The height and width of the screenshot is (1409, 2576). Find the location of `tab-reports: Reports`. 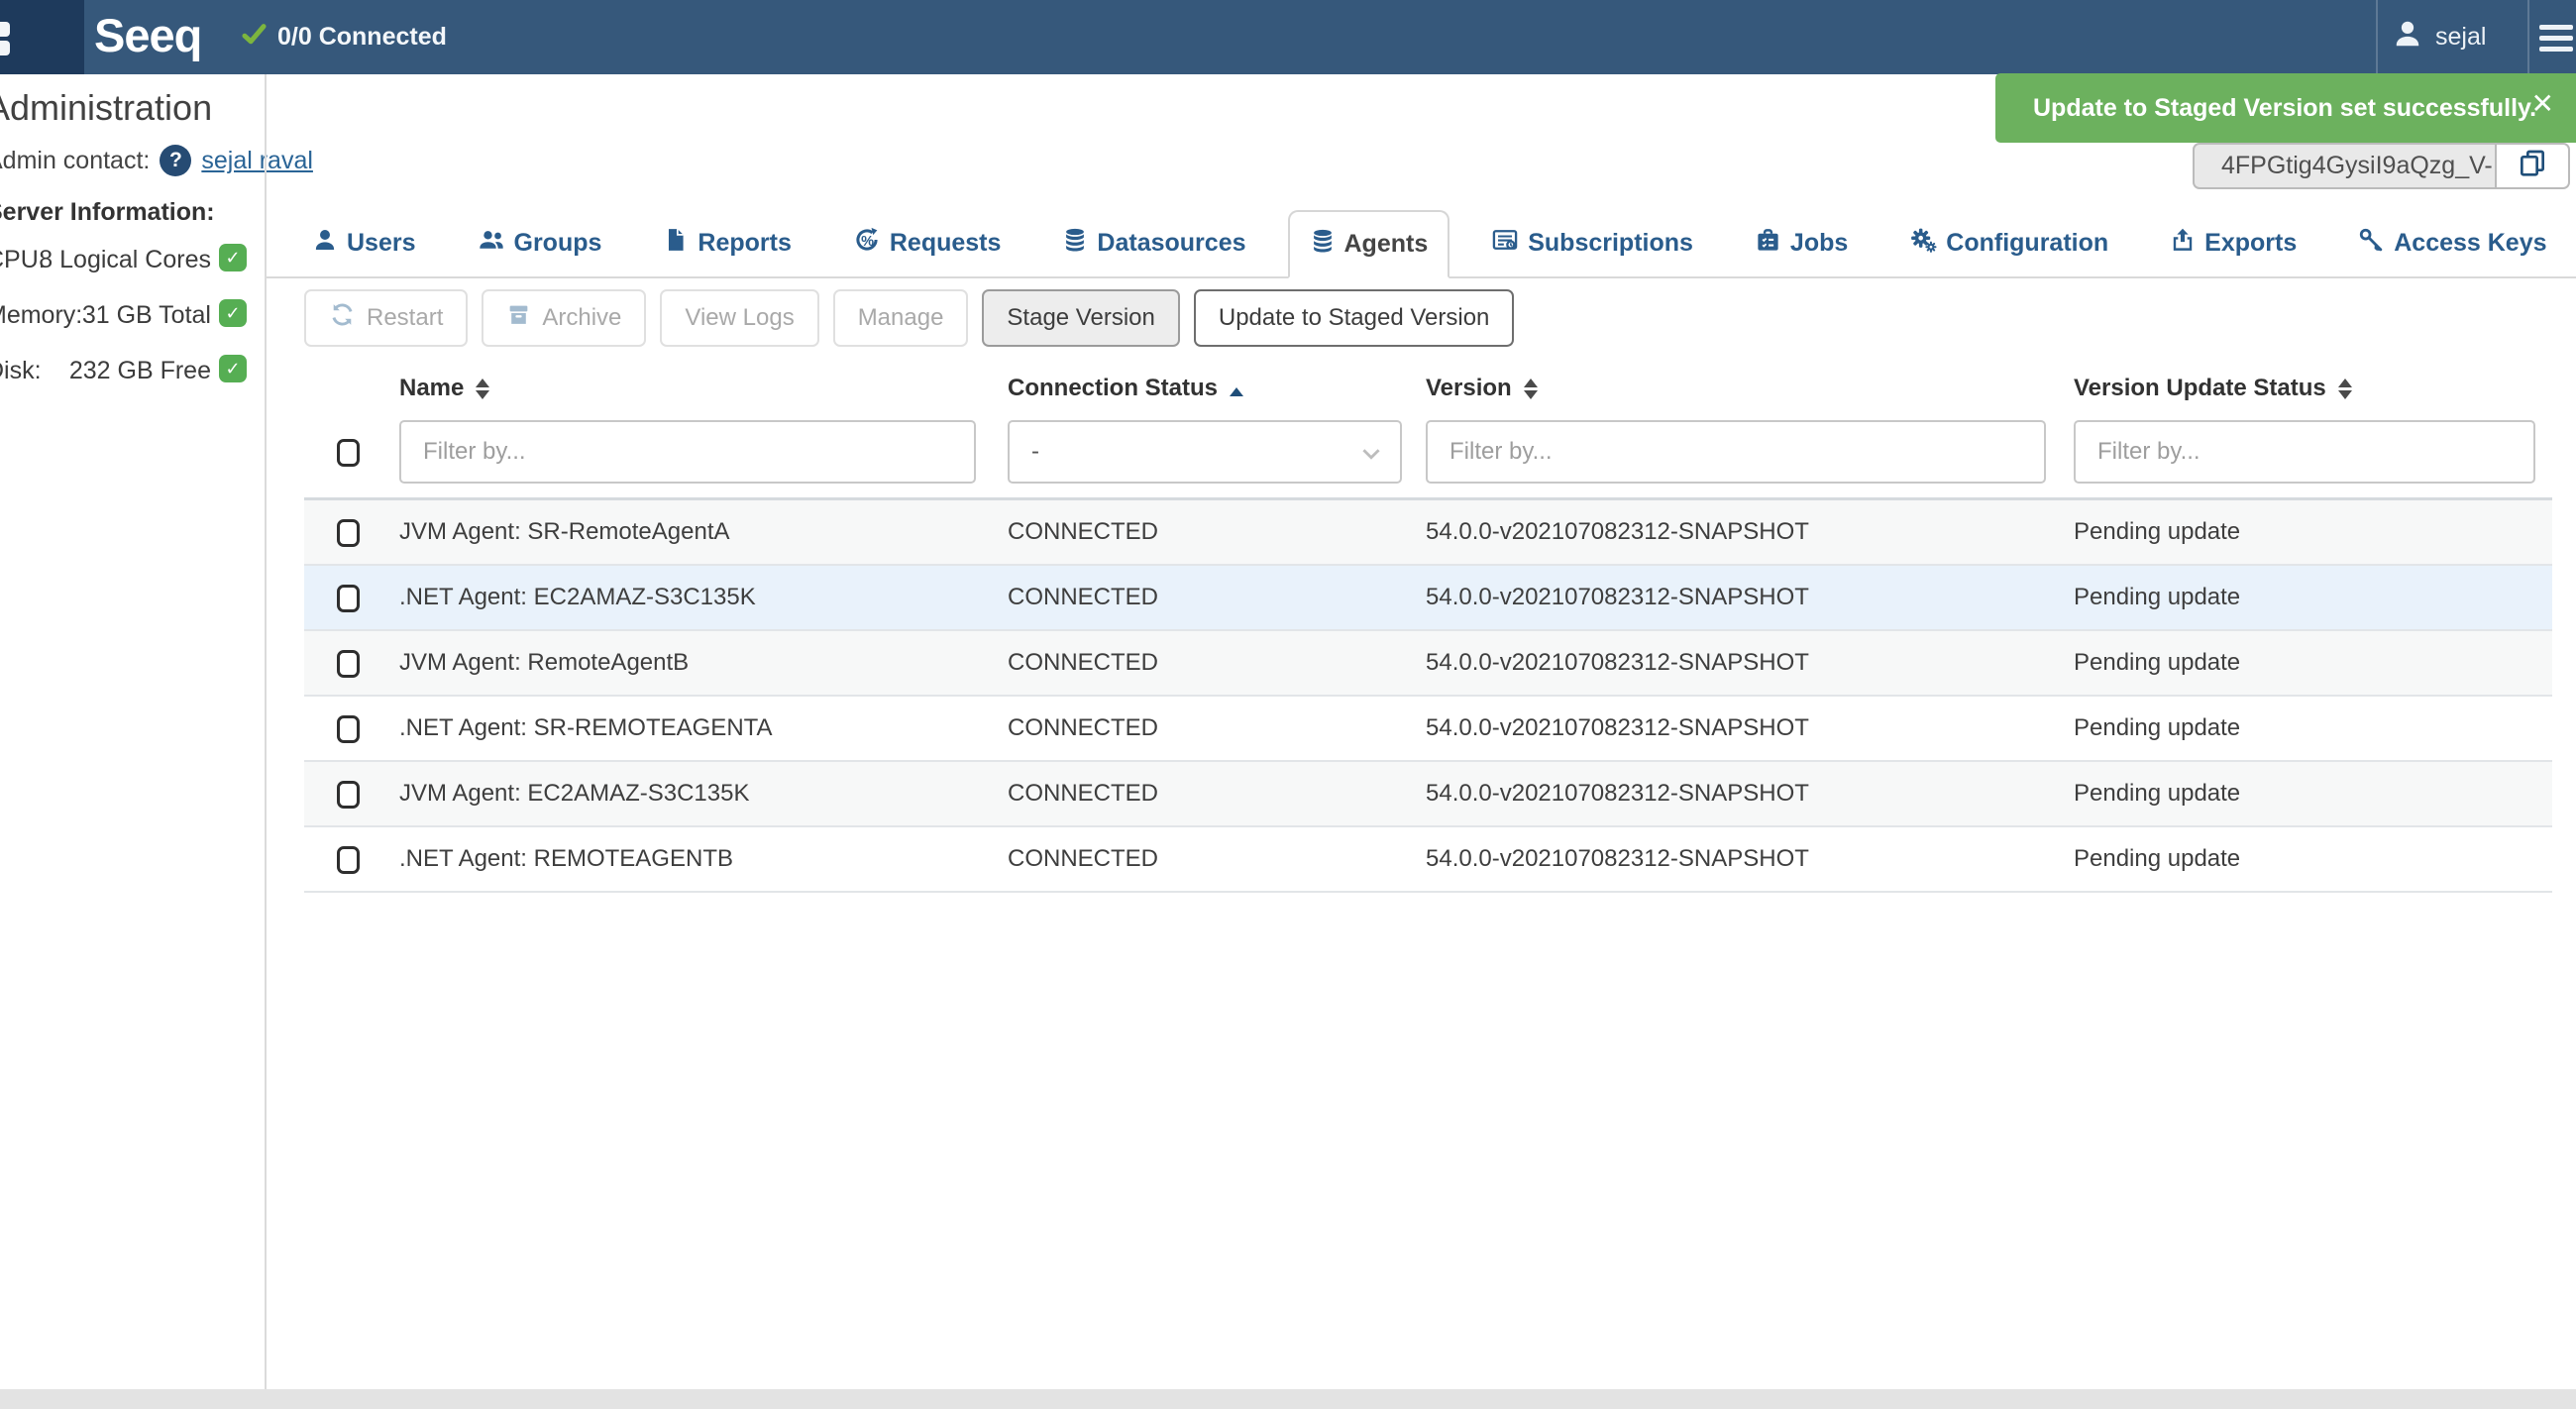

tab-reports: Reports is located at coordinates (727, 243).